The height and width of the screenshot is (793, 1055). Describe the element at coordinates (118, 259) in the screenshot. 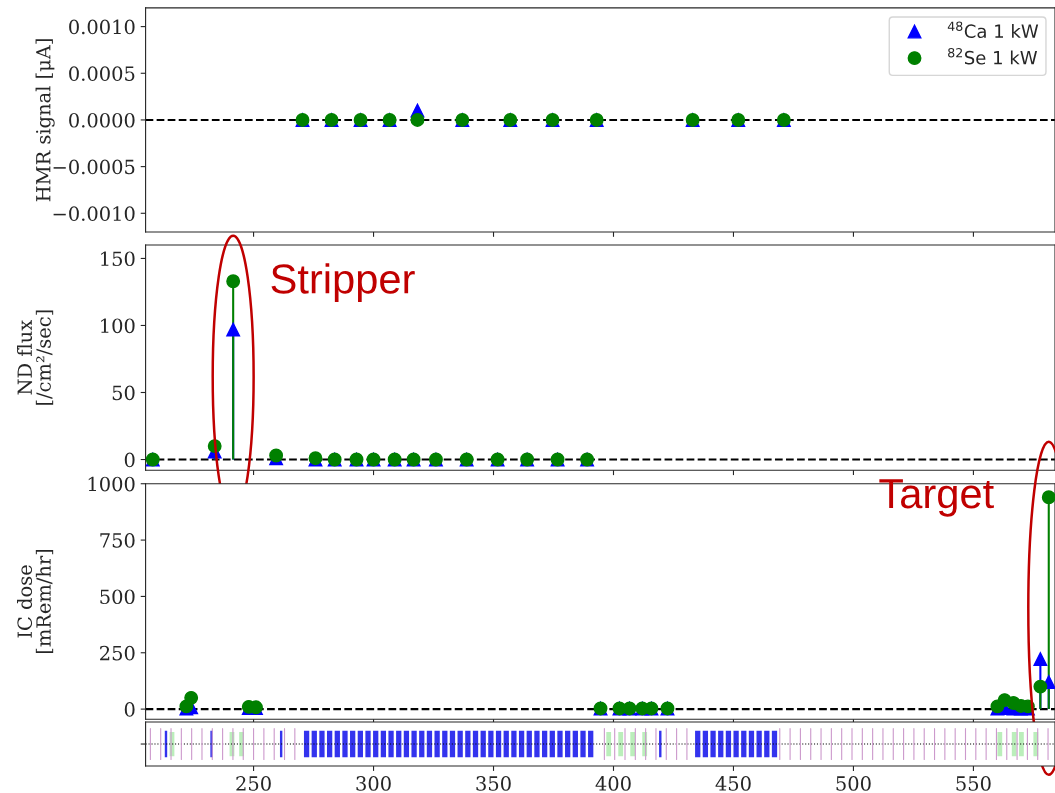

I see `y-tick-label: 150` at that location.